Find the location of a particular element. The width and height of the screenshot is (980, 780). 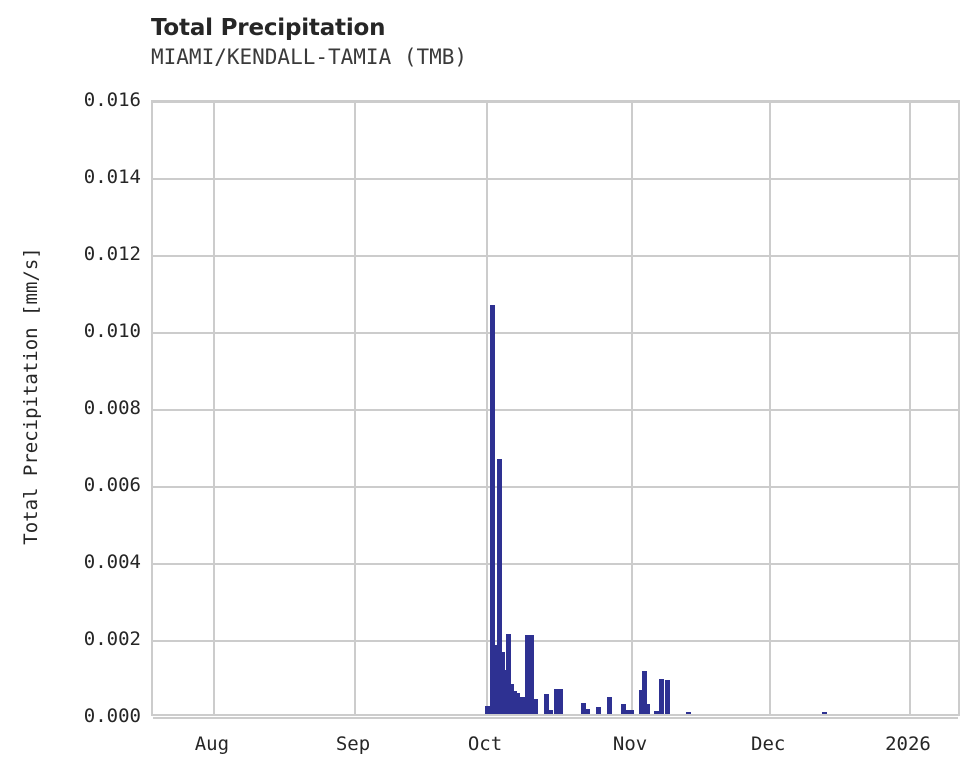

x-axis-tick-label: Sep is located at coordinates (353, 744).